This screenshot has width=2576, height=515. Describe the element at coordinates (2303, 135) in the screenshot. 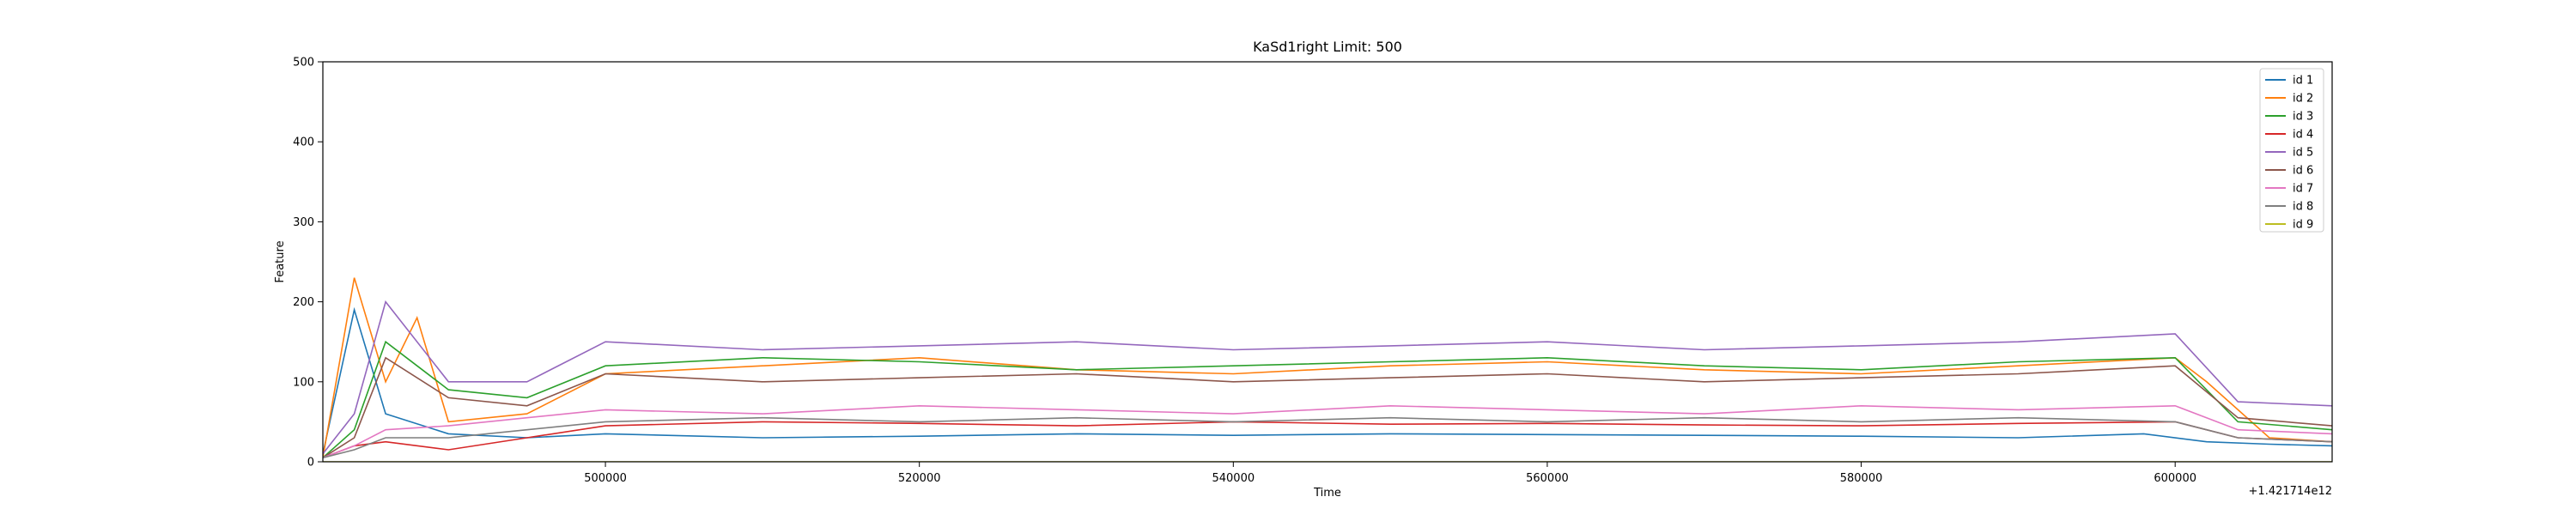

I see `legend-label: id 4` at that location.